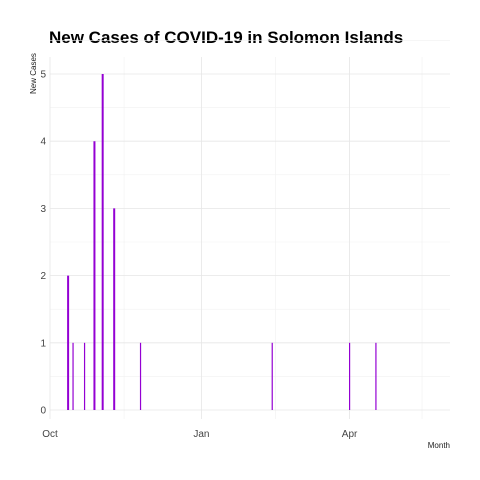  I want to click on y-axis-label: New Cases, so click(33, 73).